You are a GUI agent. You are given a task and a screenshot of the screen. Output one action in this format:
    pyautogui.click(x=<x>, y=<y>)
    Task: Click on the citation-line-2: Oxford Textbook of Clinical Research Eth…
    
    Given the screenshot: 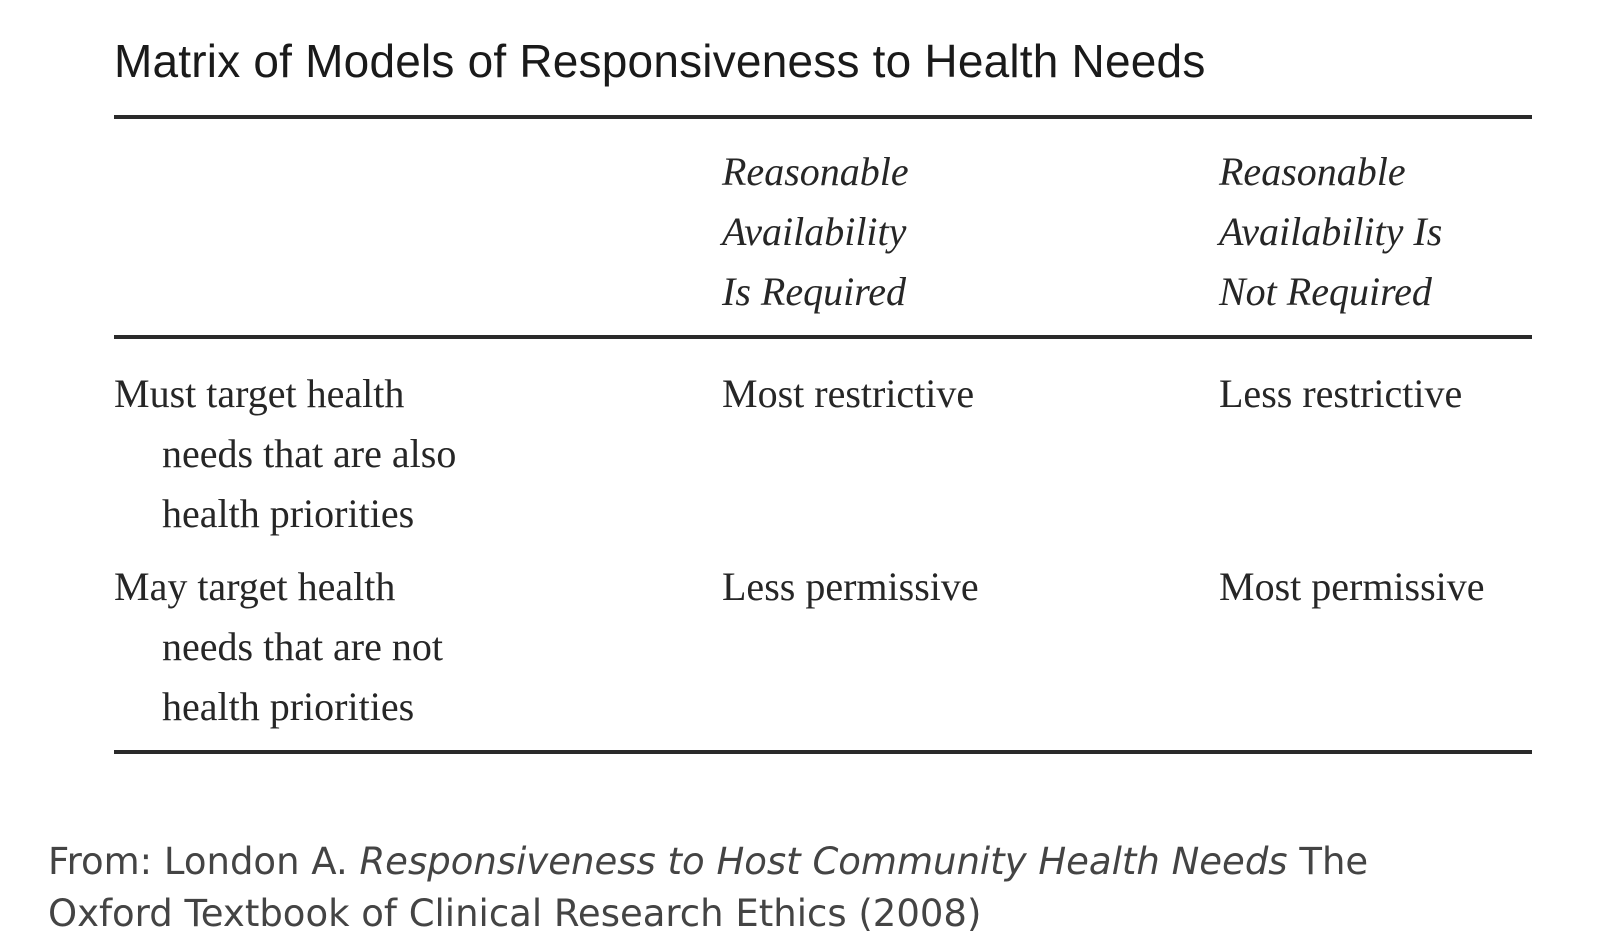 What is the action you would take?
    pyautogui.click(x=515, y=913)
    